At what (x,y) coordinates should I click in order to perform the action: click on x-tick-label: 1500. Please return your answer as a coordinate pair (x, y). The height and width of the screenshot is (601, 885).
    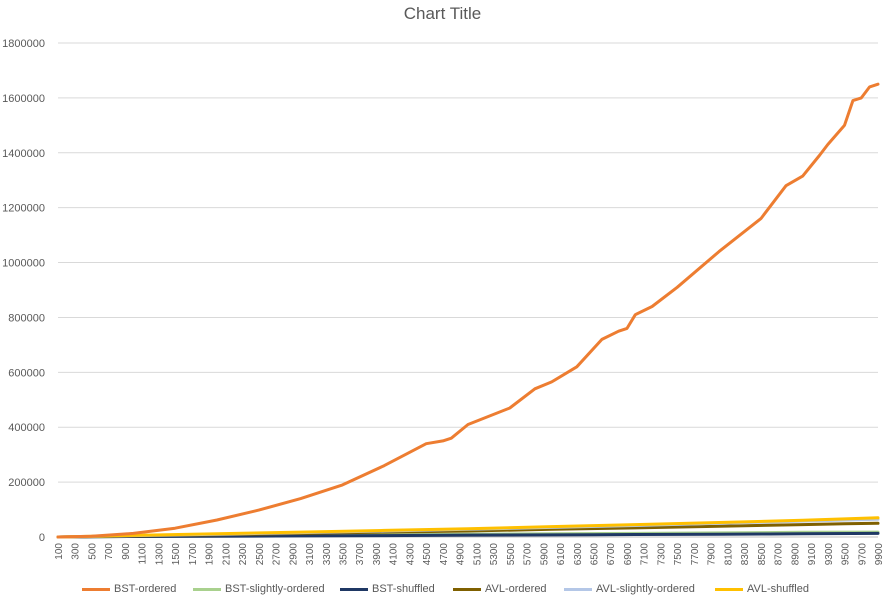
    Looking at the image, I should click on (176, 554).